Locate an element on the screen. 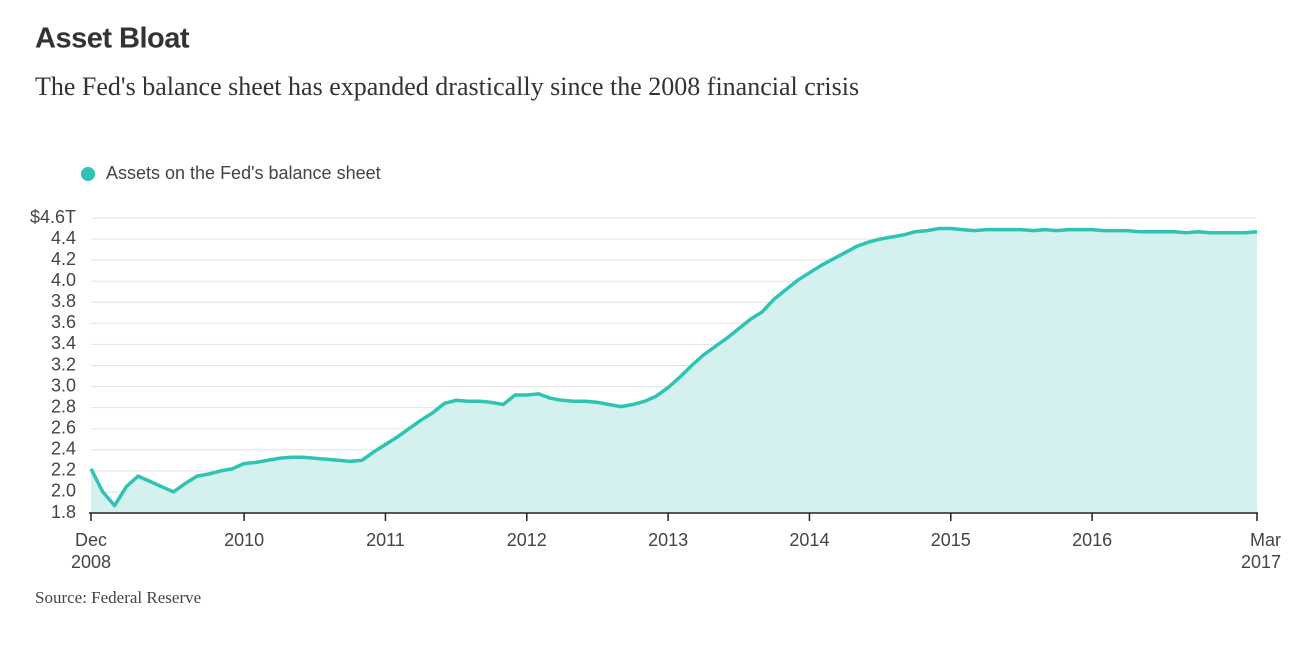 The image size is (1308, 651). y-tick-label: $4.6T is located at coordinates (53, 217).